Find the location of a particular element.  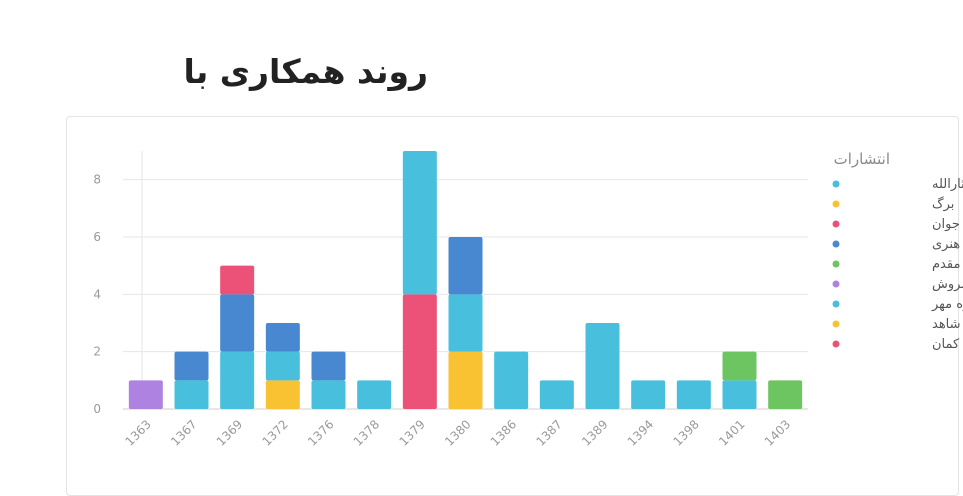

x-tick-label: 1387 is located at coordinates (548, 432).